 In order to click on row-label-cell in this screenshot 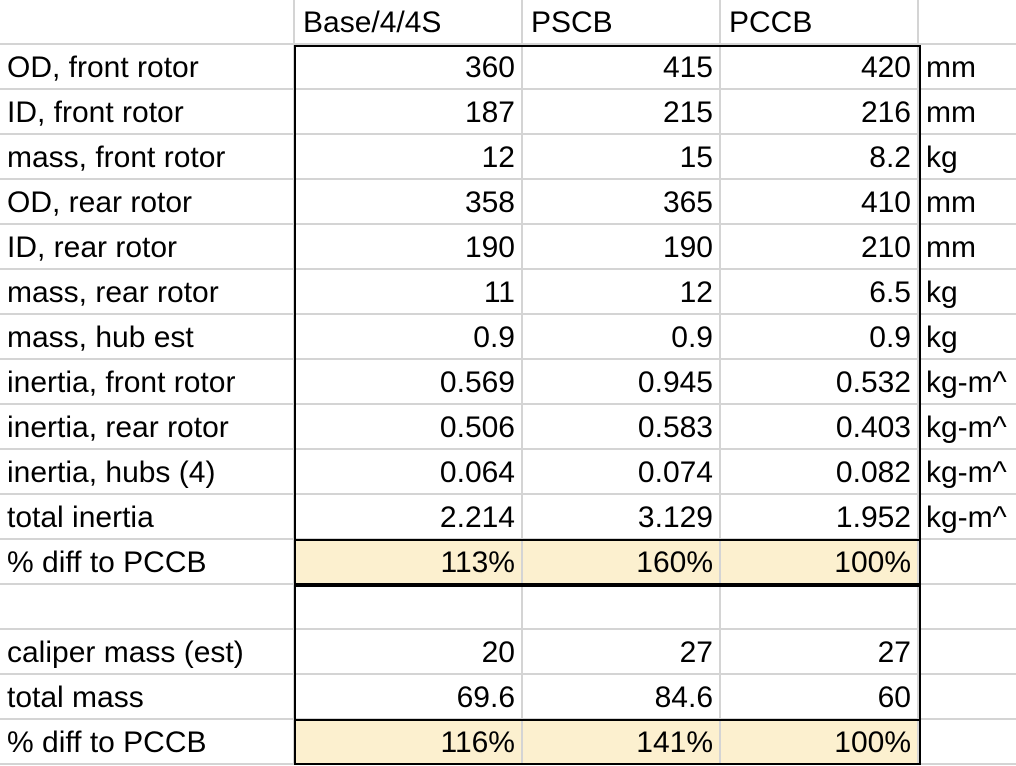, I will do `click(147, 607)`.